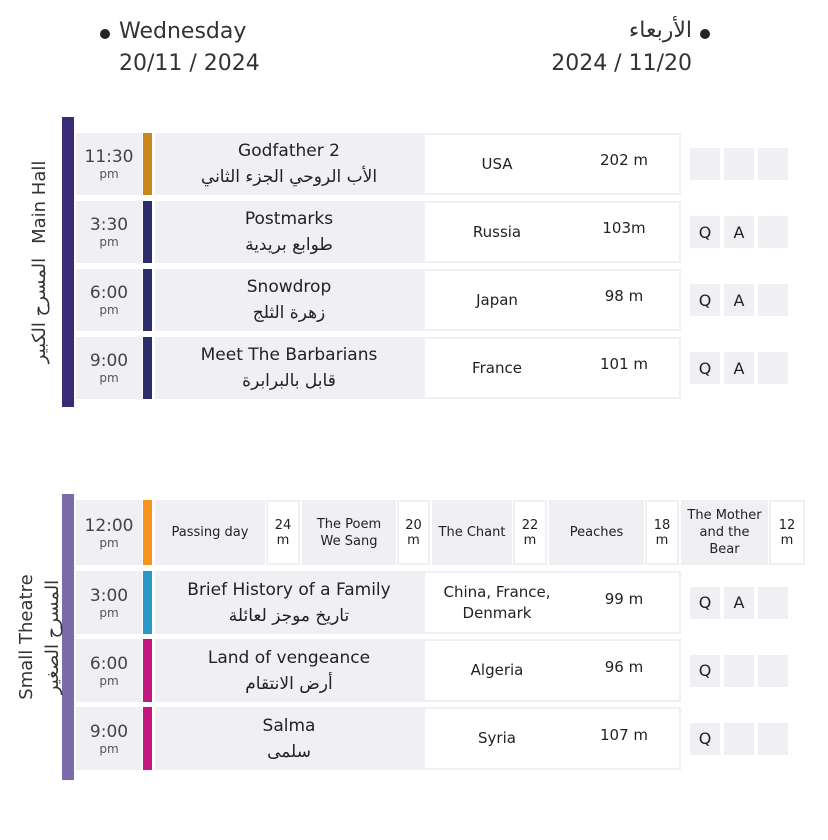  Describe the element at coordinates (530, 532) in the screenshot. I see `short-duration: 22 m` at that location.